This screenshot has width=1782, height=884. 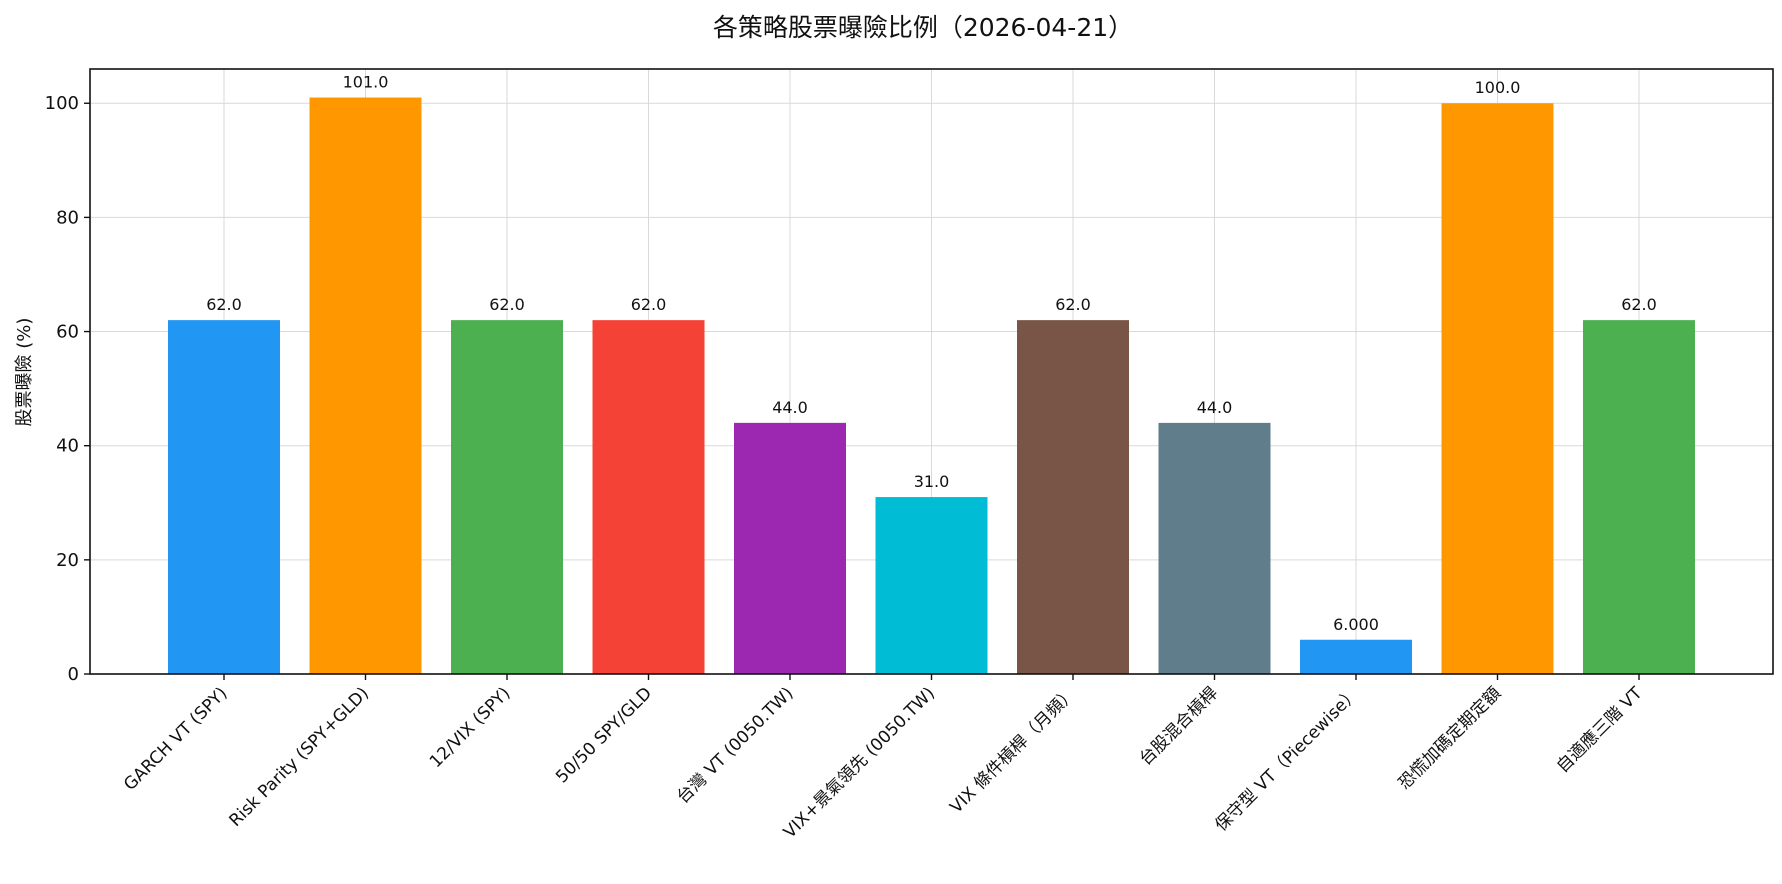 I want to click on x-tick-label: 台灣 VT (0050.TW), so click(x=735, y=745).